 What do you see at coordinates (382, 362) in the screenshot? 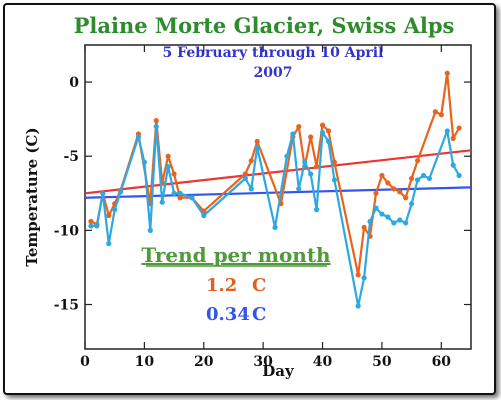
I see `x-tick-label: 50` at bounding box center [382, 362].